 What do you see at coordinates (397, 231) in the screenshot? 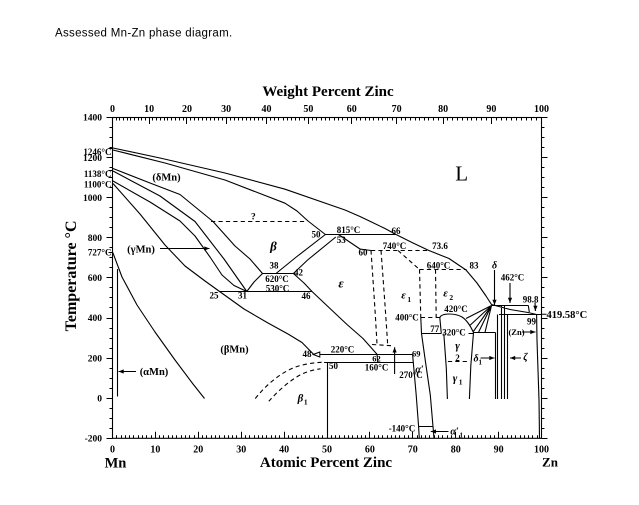
I see `svg-text: 66` at bounding box center [397, 231].